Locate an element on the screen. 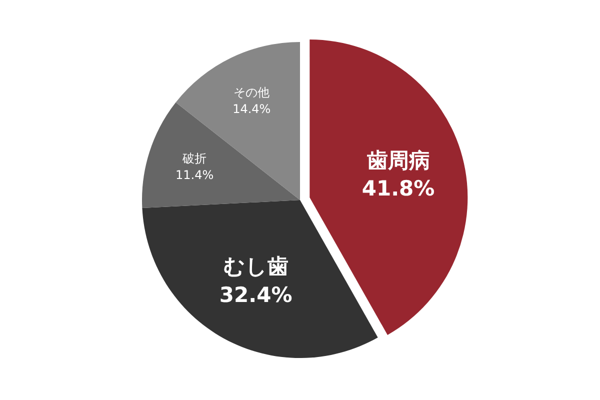 This screenshot has width=600, height=400. data-label: 11.4% is located at coordinates (195, 175).